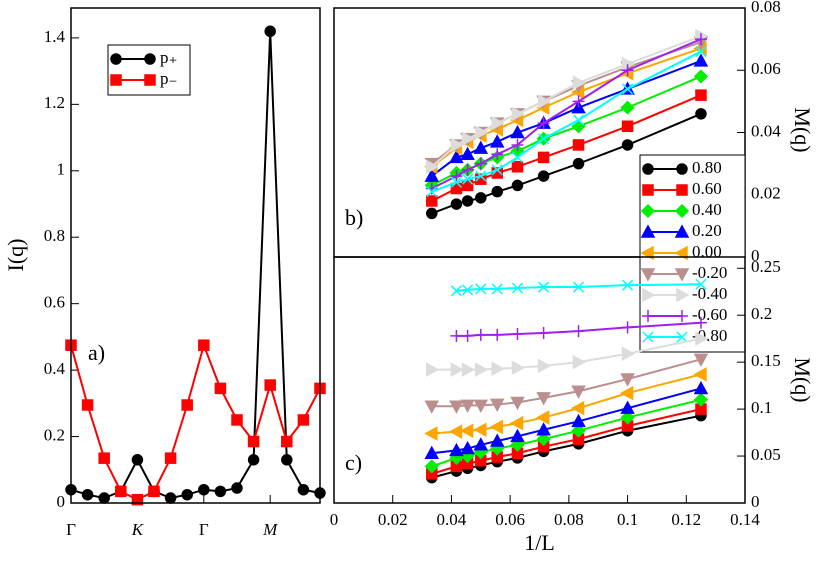 Image resolution: width=830 pixels, height=567 pixels. What do you see at coordinates (354, 217) in the screenshot?
I see `annotation: b)` at bounding box center [354, 217].